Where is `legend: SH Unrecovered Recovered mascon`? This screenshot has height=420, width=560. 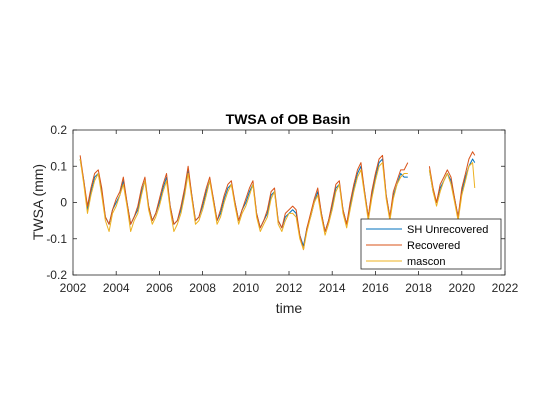 legend: SH Unrecovered Recovered mascon is located at coordinates (431, 244).